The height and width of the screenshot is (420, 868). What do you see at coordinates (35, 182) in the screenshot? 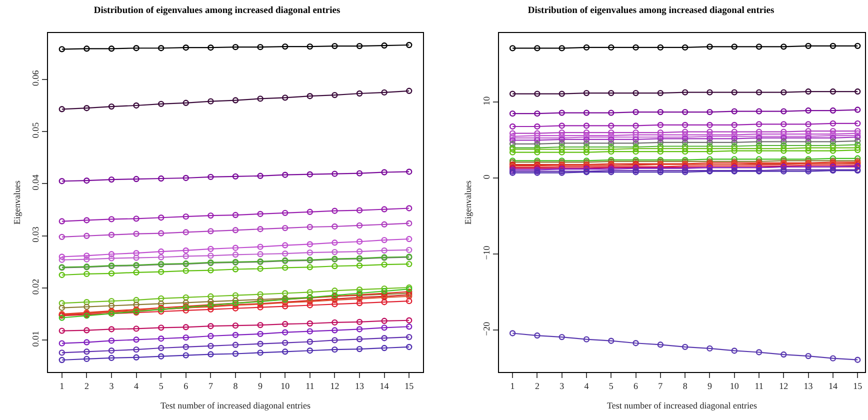
I see `y-tick-label: 0.04` at bounding box center [35, 182].